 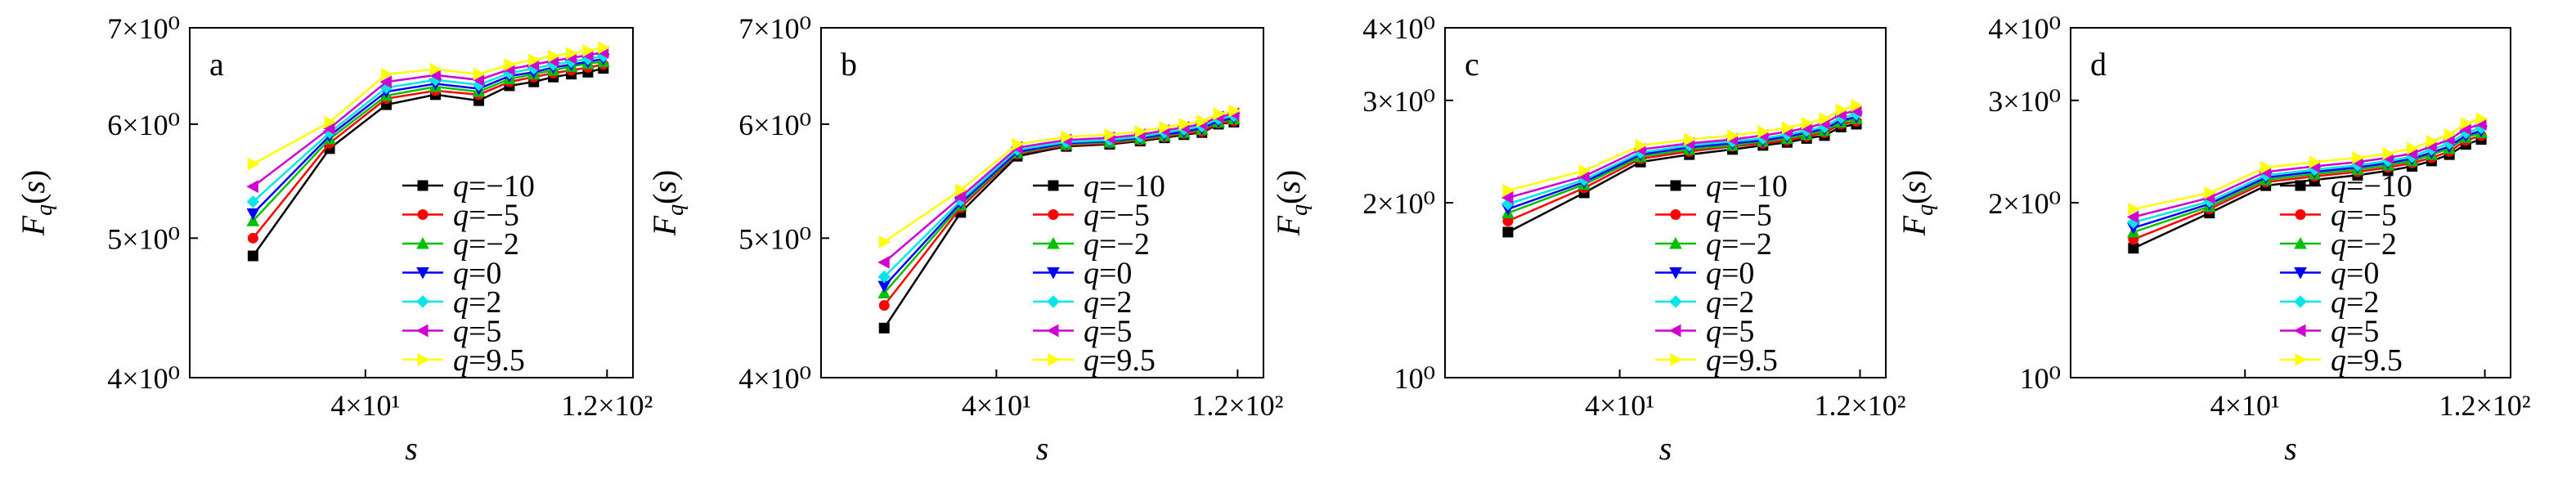 I want to click on y-tick-label: 2×10⁰, so click(x=2024, y=203).